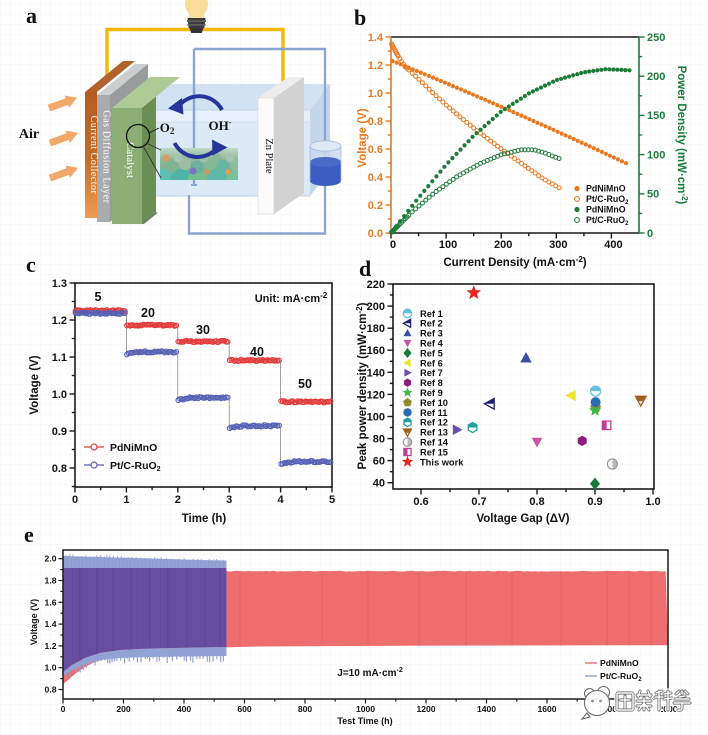 The height and width of the screenshot is (735, 708). I want to click on svg-text: Unit: mA·cm-2, so click(291, 298).